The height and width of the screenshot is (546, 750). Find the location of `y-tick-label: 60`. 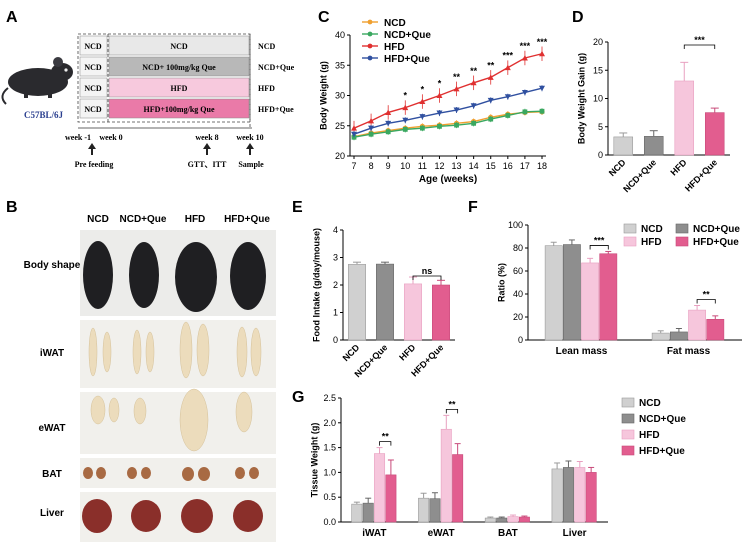

y-tick-label: 60 is located at coordinates (518, 271).